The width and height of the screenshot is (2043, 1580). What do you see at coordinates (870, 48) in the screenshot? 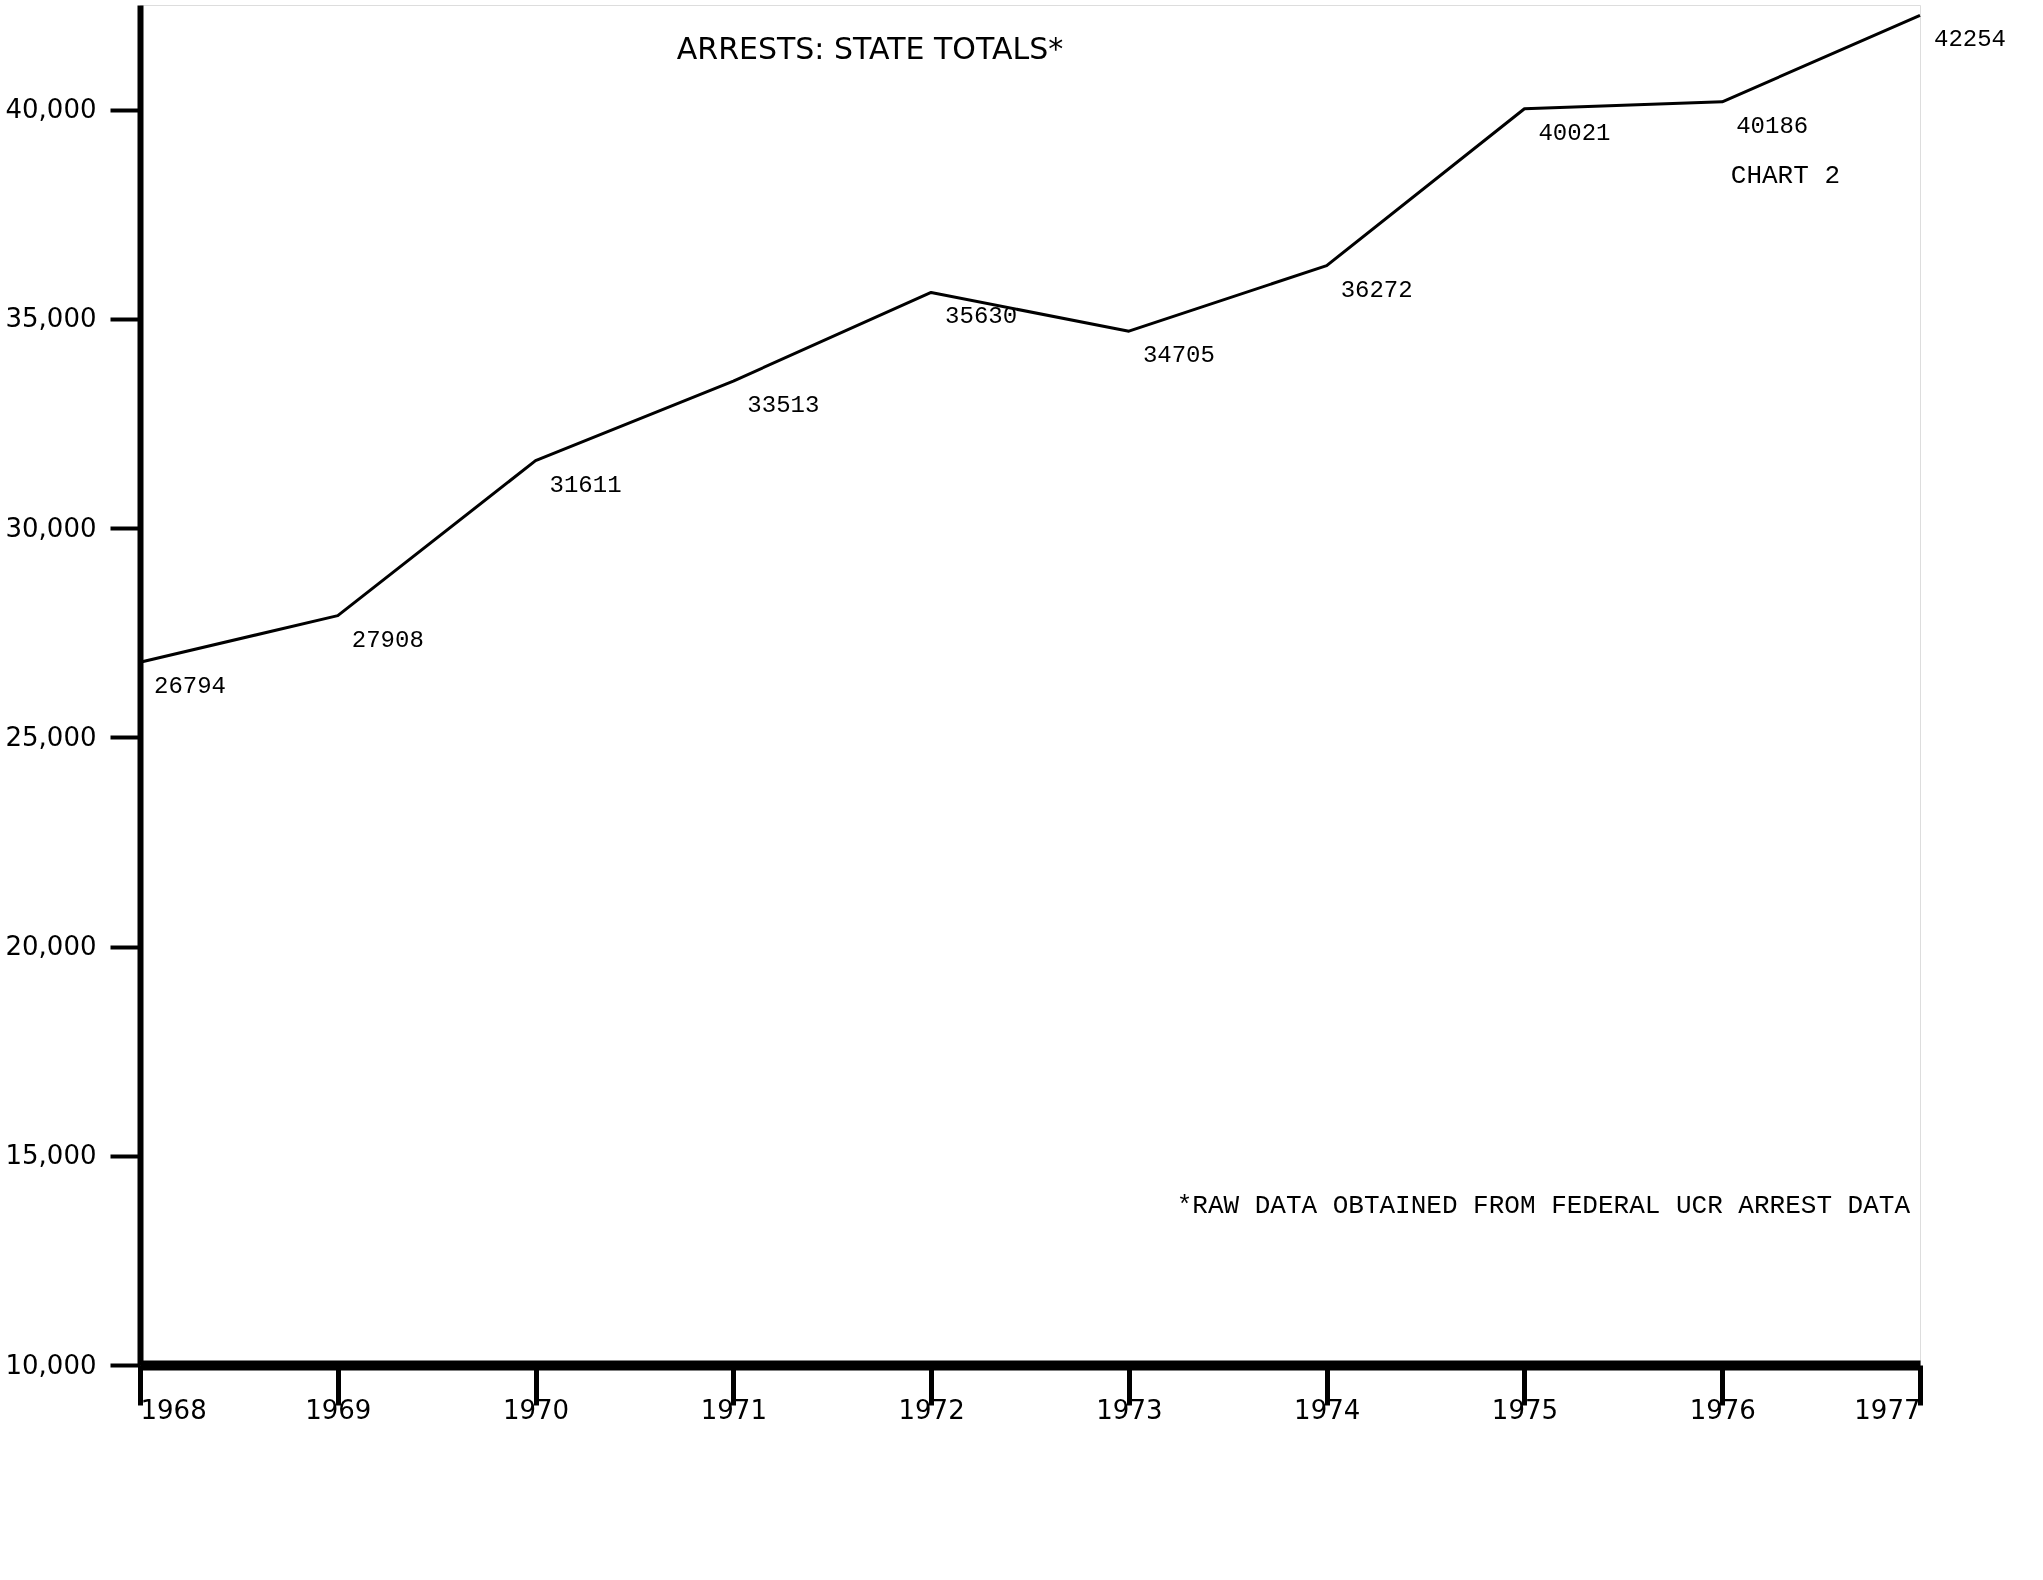
I see `text: ARRESTS: STATE TOTALS*` at bounding box center [870, 48].